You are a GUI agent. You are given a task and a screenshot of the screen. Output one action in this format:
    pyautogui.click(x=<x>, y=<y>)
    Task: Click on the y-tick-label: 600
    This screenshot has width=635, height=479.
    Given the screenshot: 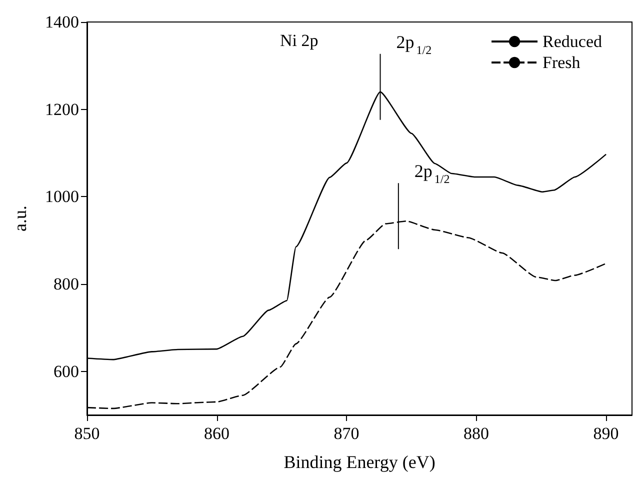 What is the action you would take?
    pyautogui.click(x=66, y=371)
    